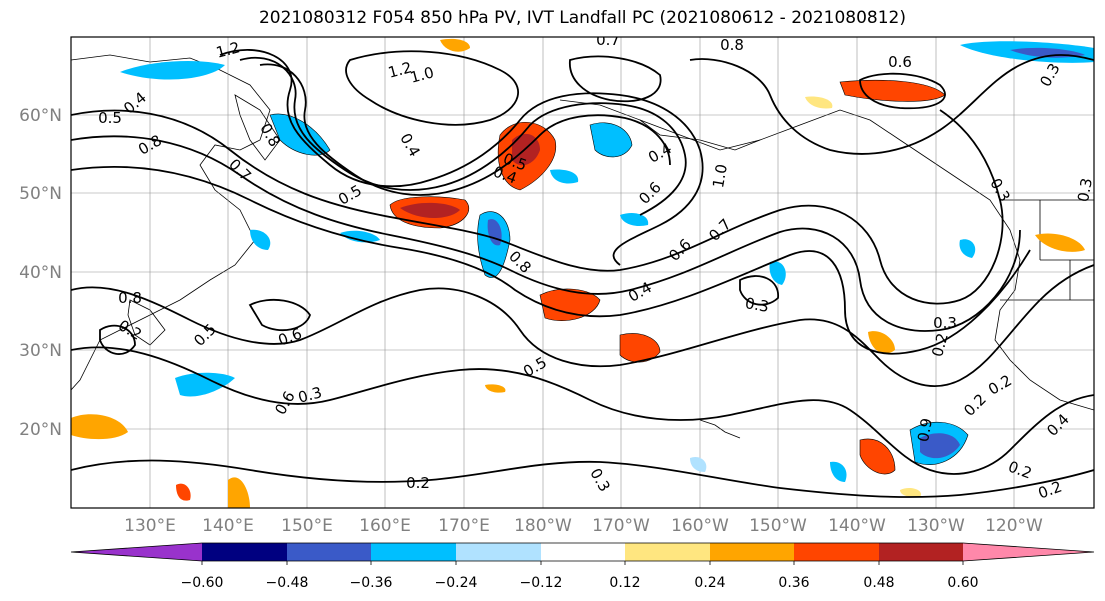  Describe the element at coordinates (40, 430) in the screenshot. I see `latitude-tick-label: 20°N` at that location.